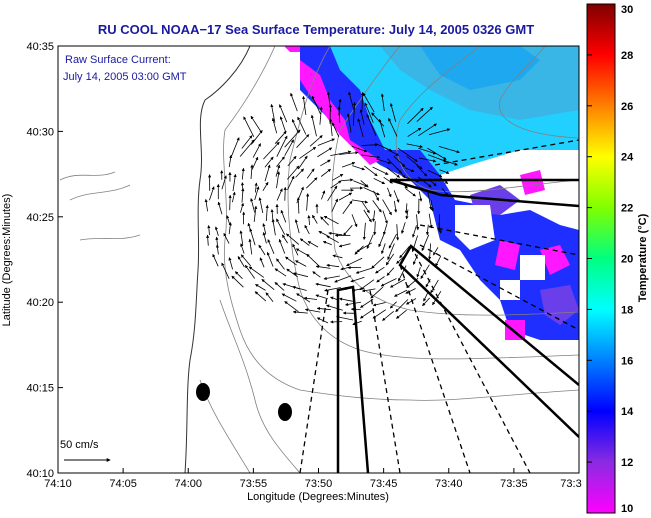 Image resolution: width=651 pixels, height=518 pixels. What do you see at coordinates (40, 474) in the screenshot?
I see `y-tick-label-5: 40:10` at bounding box center [40, 474].